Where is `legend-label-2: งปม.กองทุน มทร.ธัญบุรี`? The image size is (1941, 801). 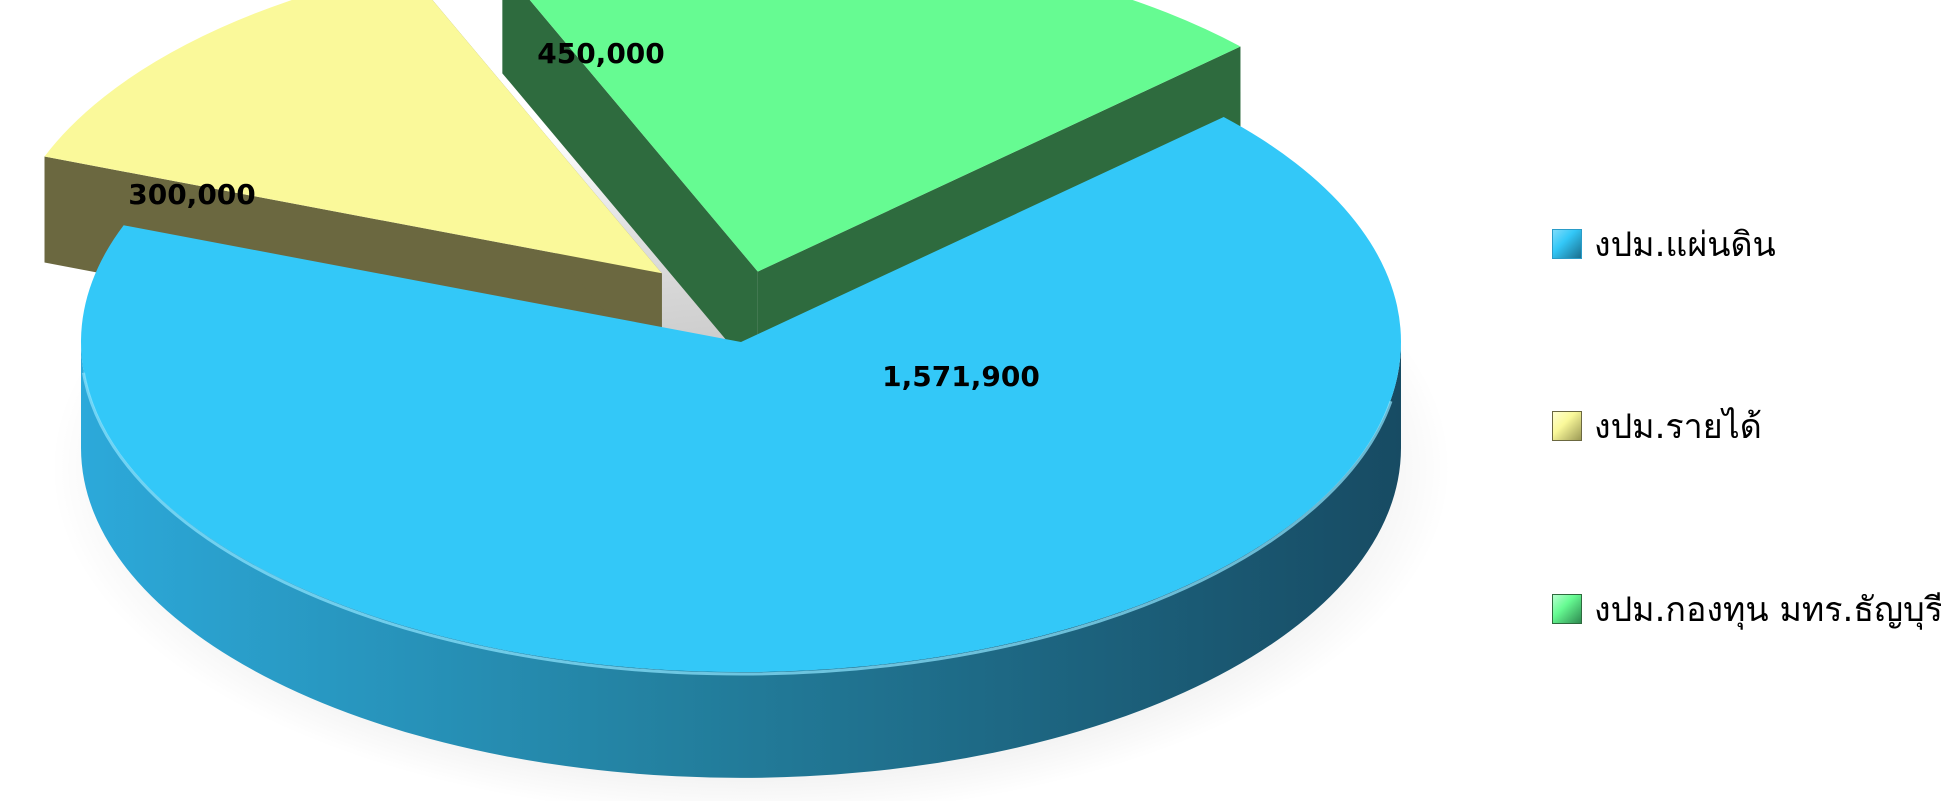
legend-label-2: งปม.กองทุน มทร.ธัญบุรี is located at coordinates (1767, 610).